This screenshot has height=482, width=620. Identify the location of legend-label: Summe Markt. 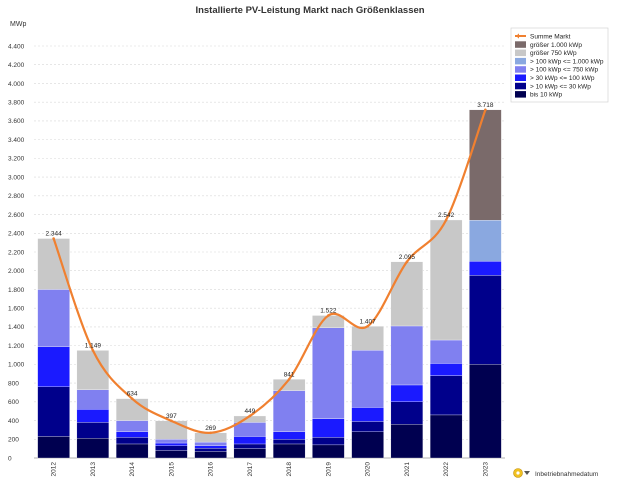
(550, 37).